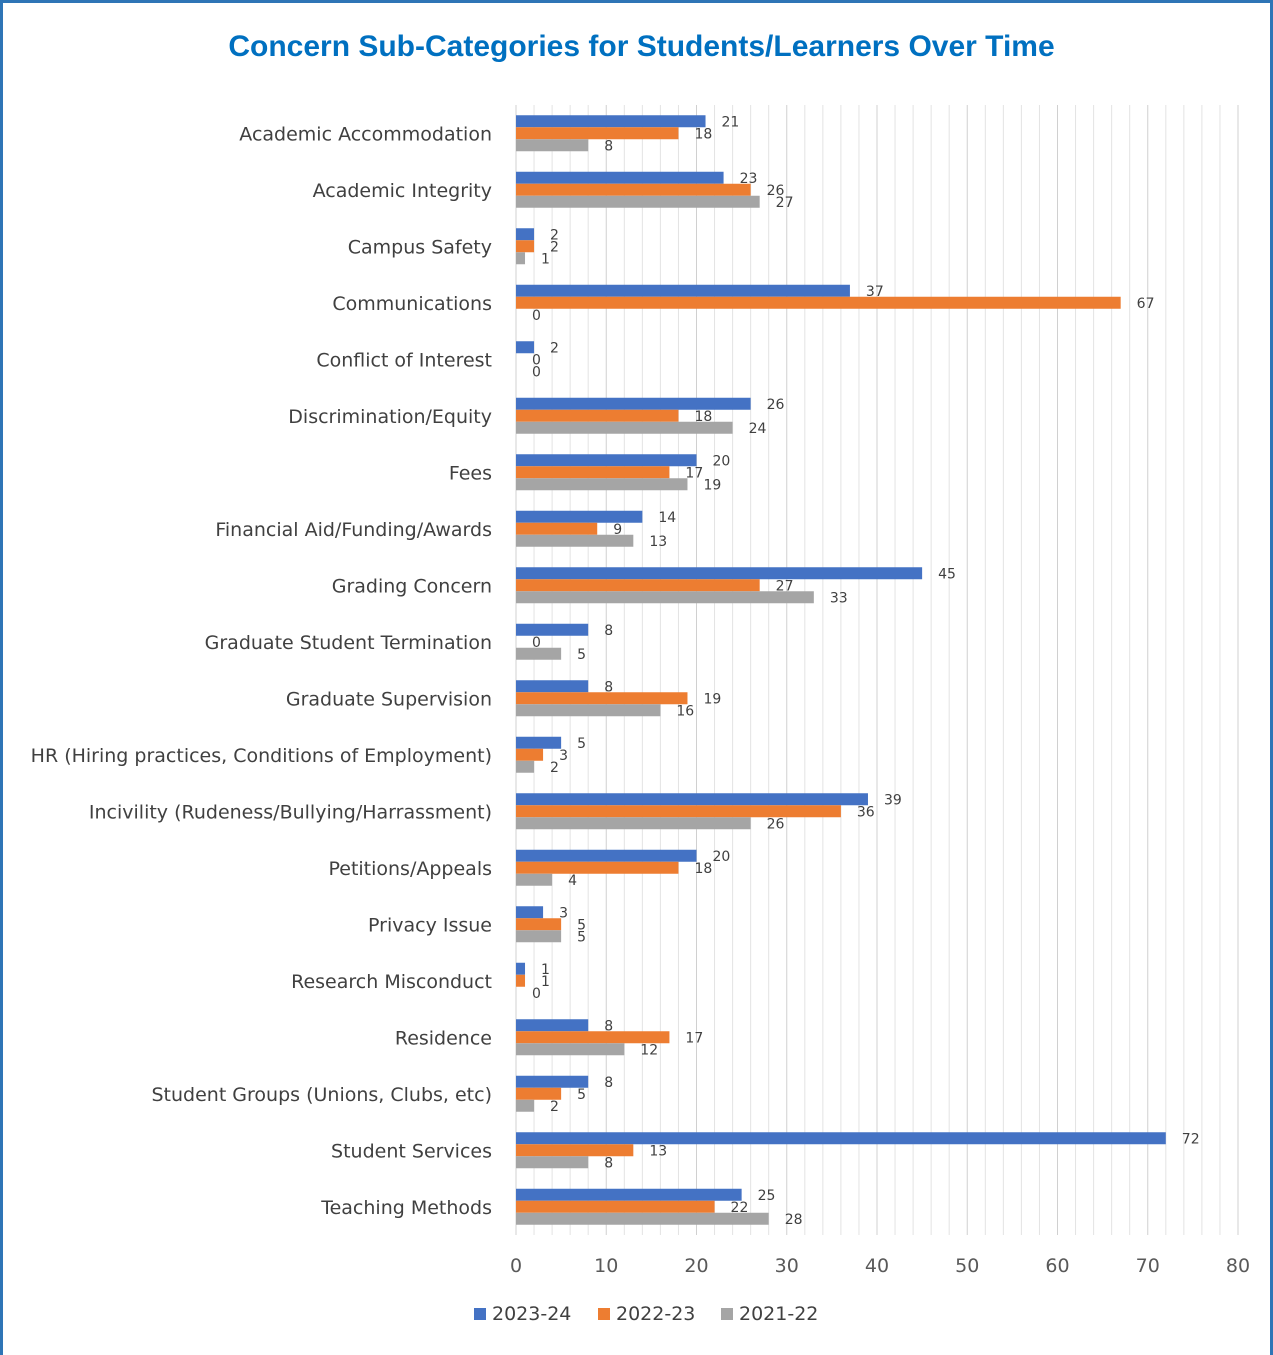 The width and height of the screenshot is (1273, 1355). What do you see at coordinates (572, 881) in the screenshot?
I see `data-label: 4` at bounding box center [572, 881].